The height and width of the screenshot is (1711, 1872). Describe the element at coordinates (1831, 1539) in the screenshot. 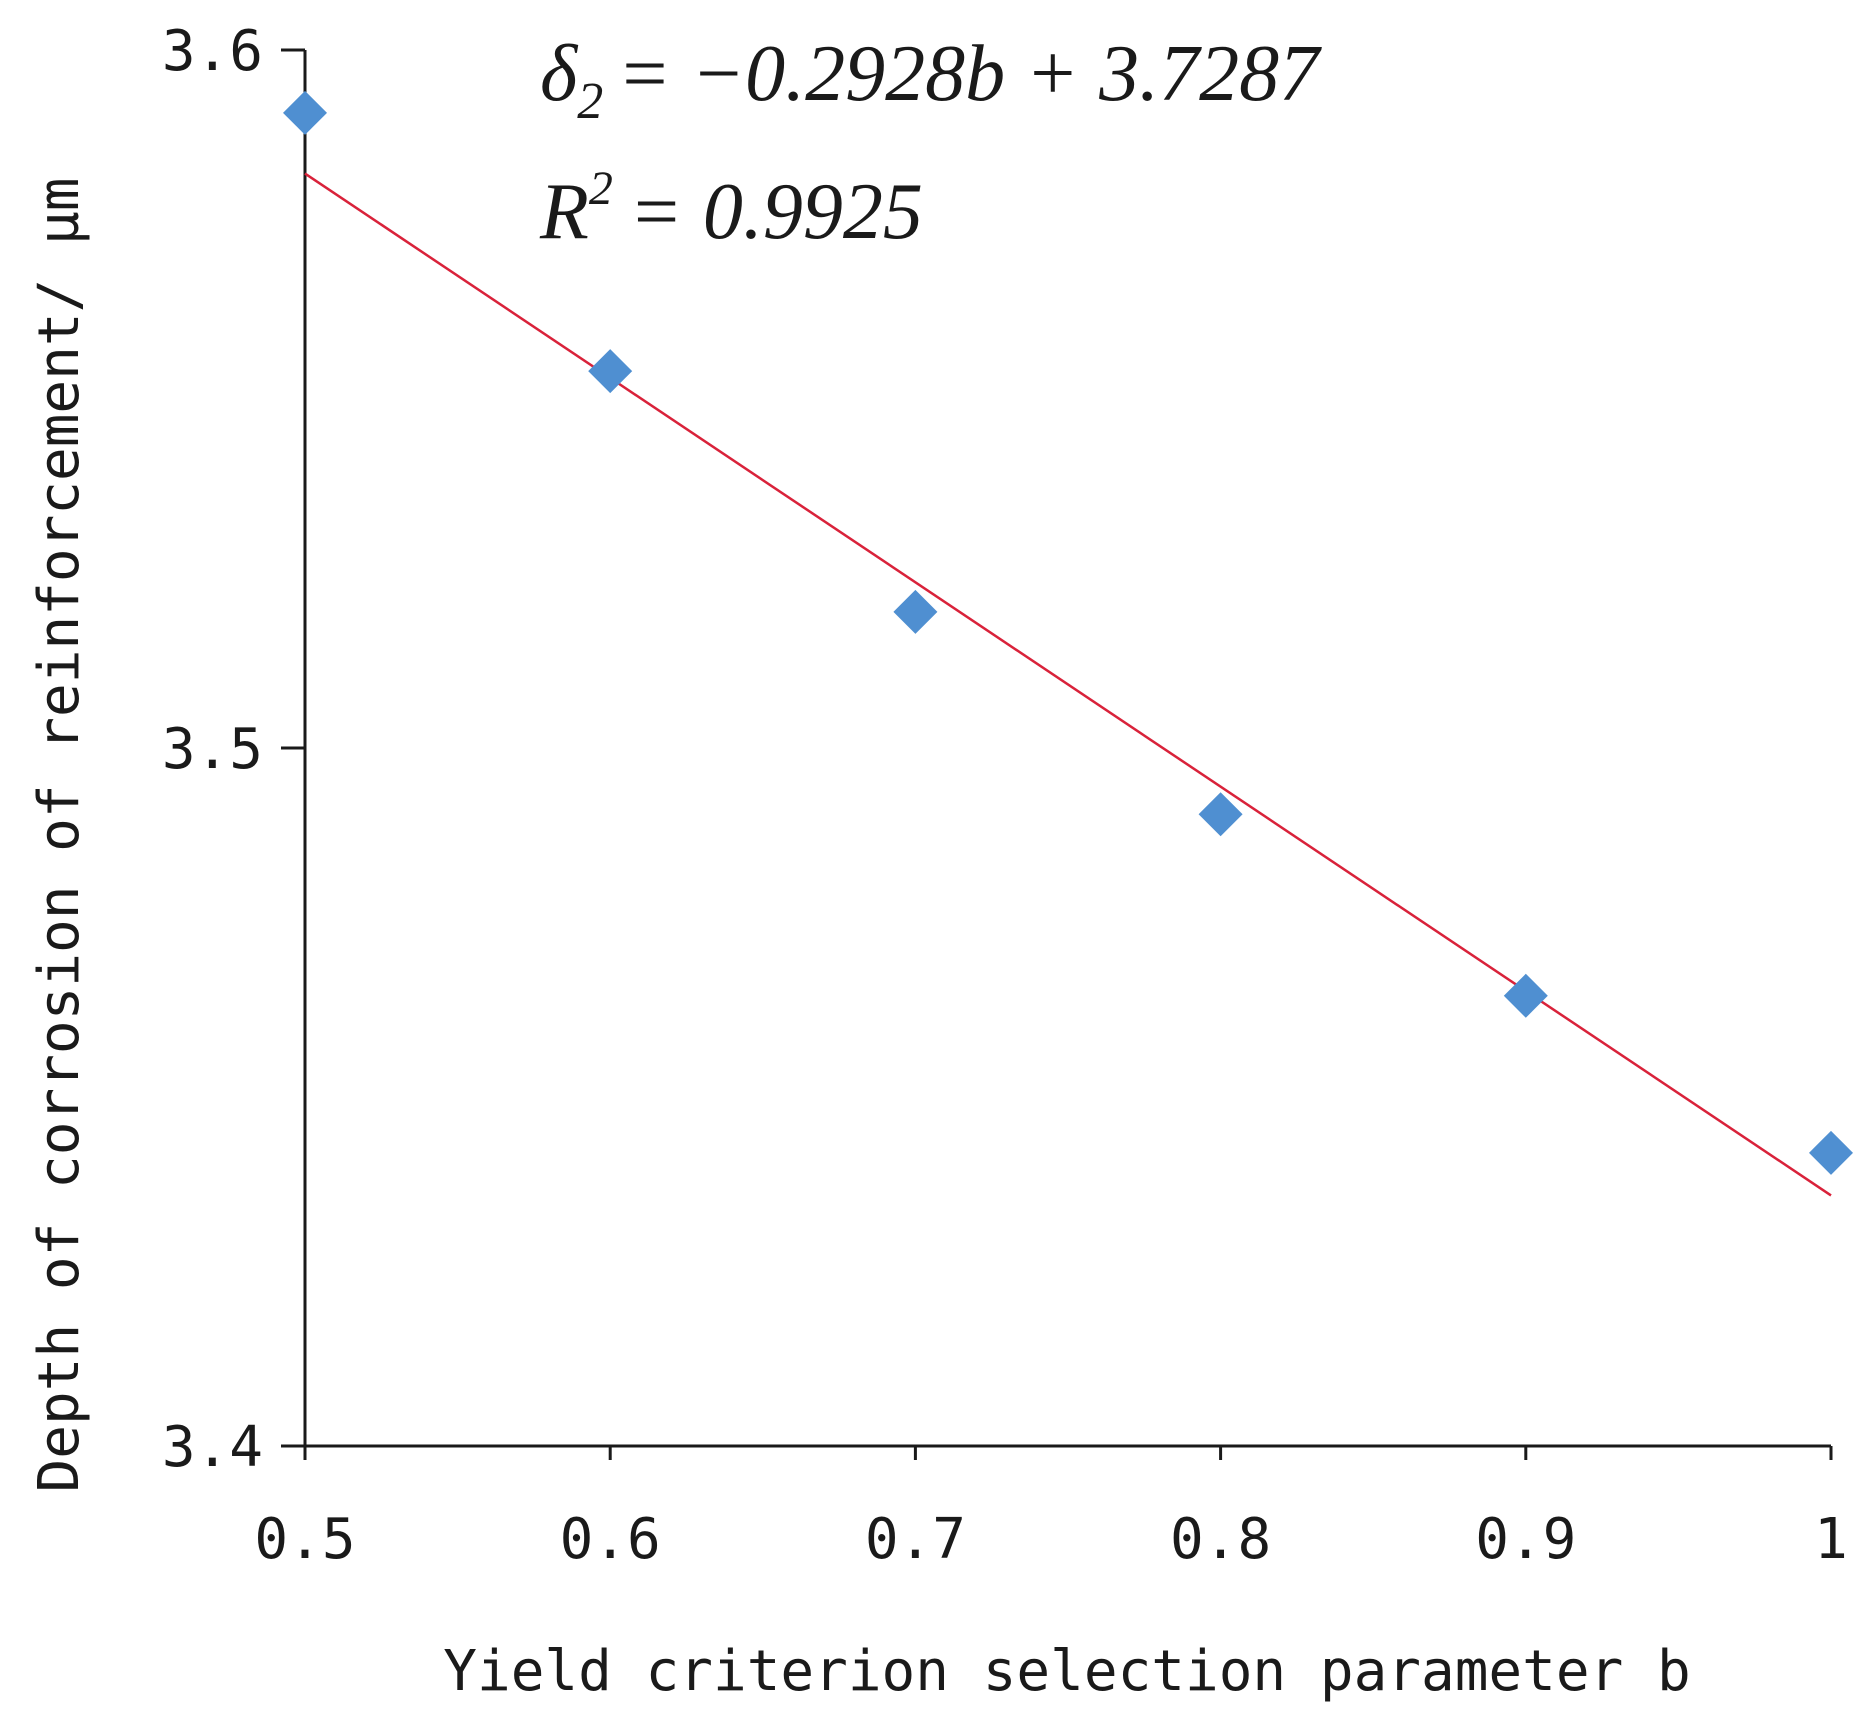

I see `x-tick-label: 1` at that location.